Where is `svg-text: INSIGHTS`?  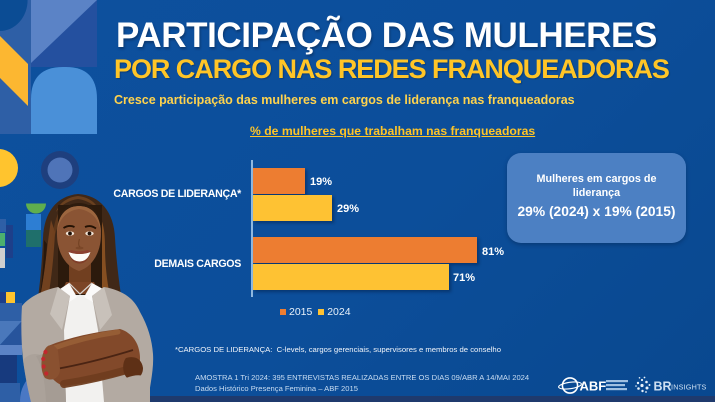
svg-text: INSIGHTS is located at coordinates (689, 387).